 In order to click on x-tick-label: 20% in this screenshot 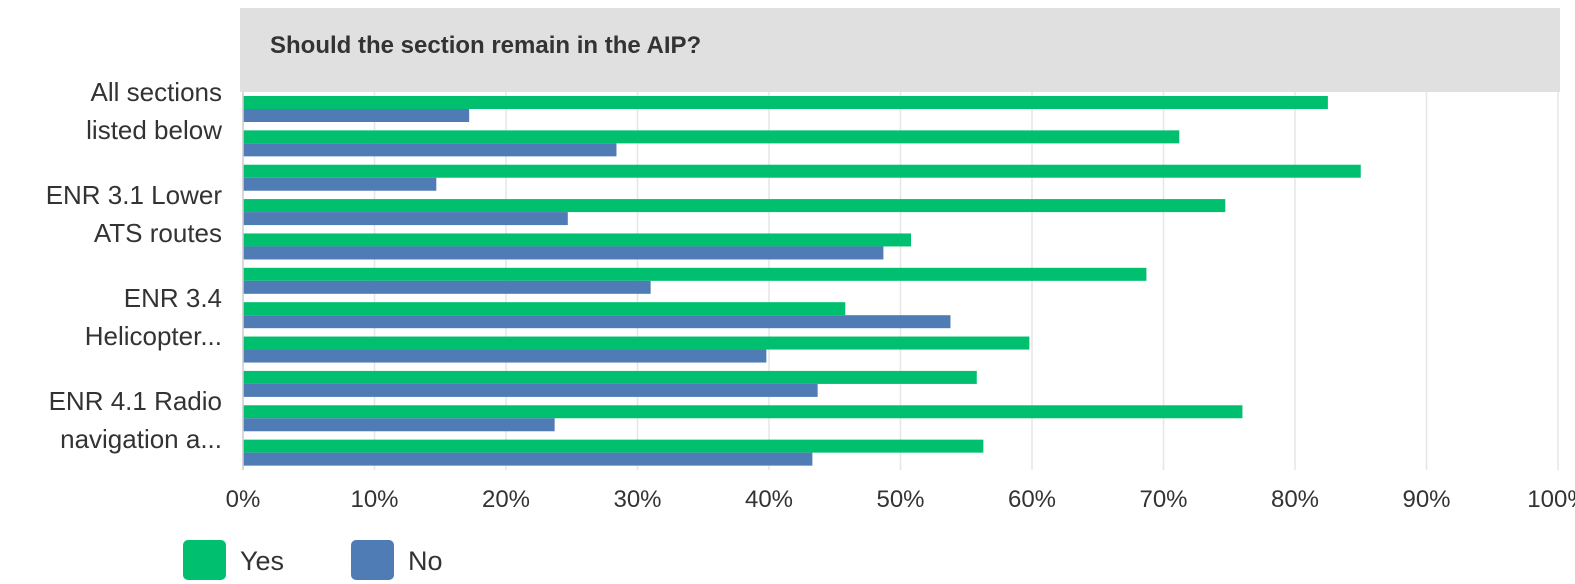, I will do `click(506, 499)`.